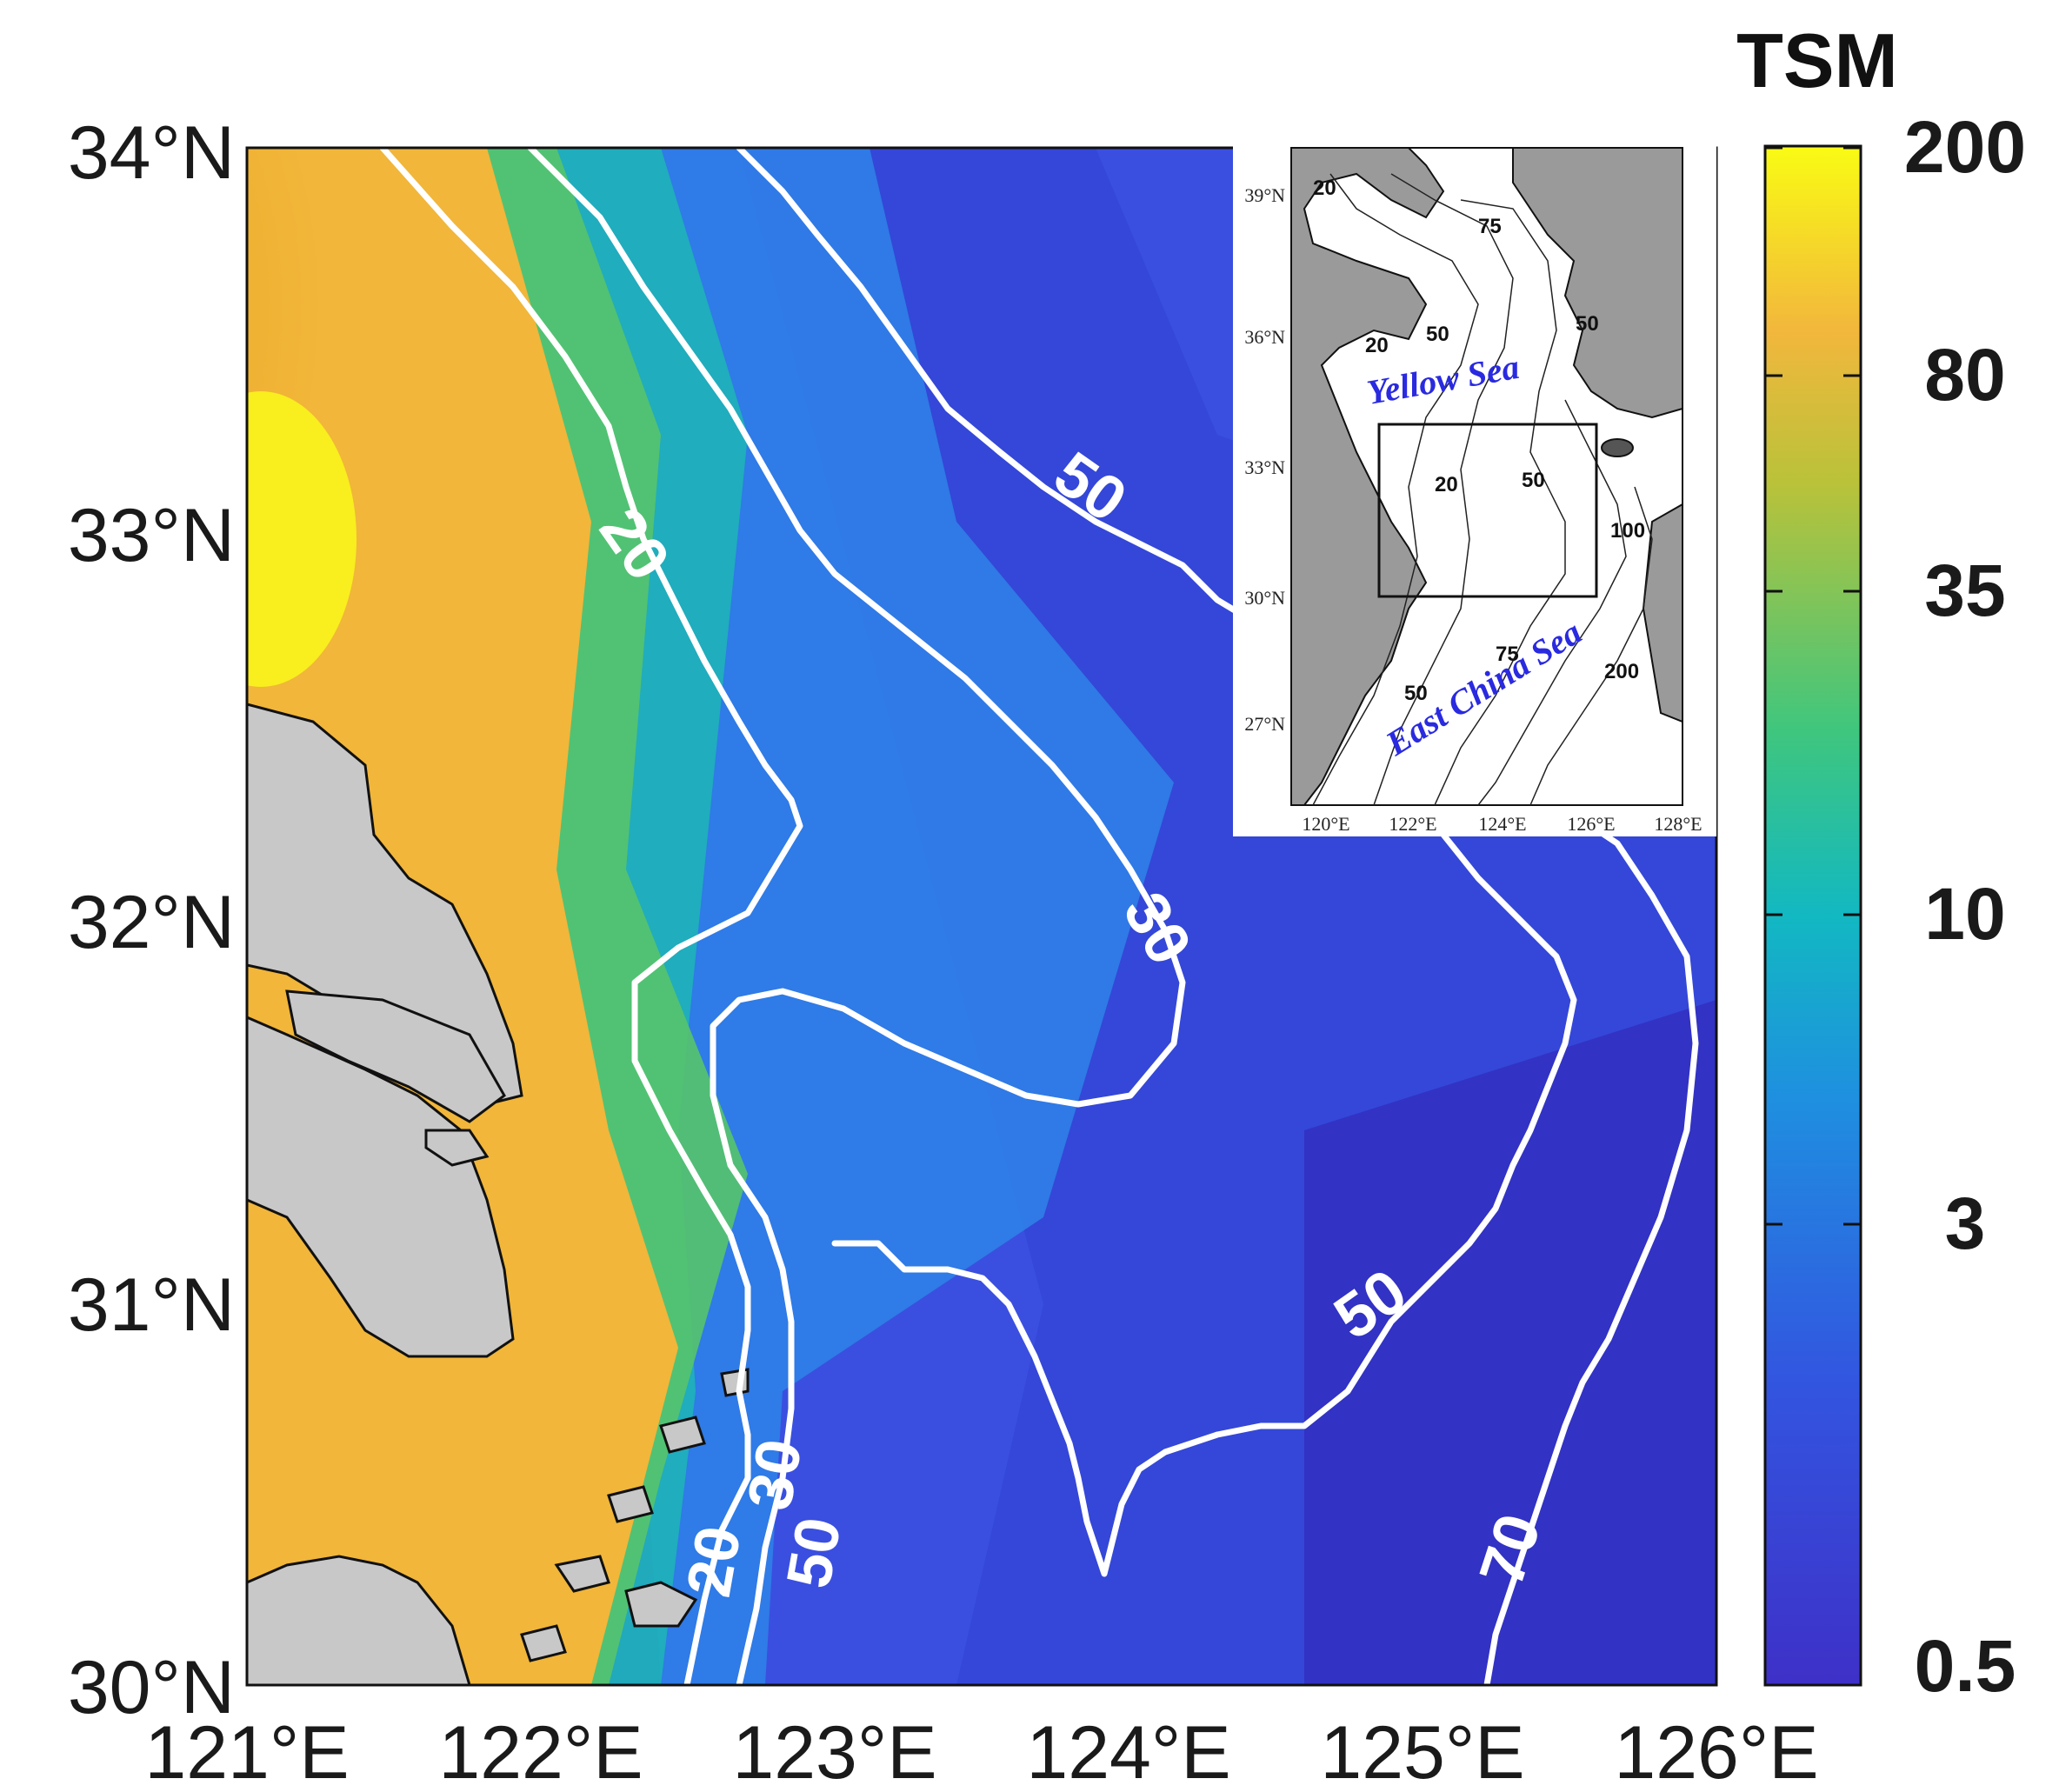 This screenshot has width=2059, height=1792. I want to click on max-tsm-core, so click(301, 539).